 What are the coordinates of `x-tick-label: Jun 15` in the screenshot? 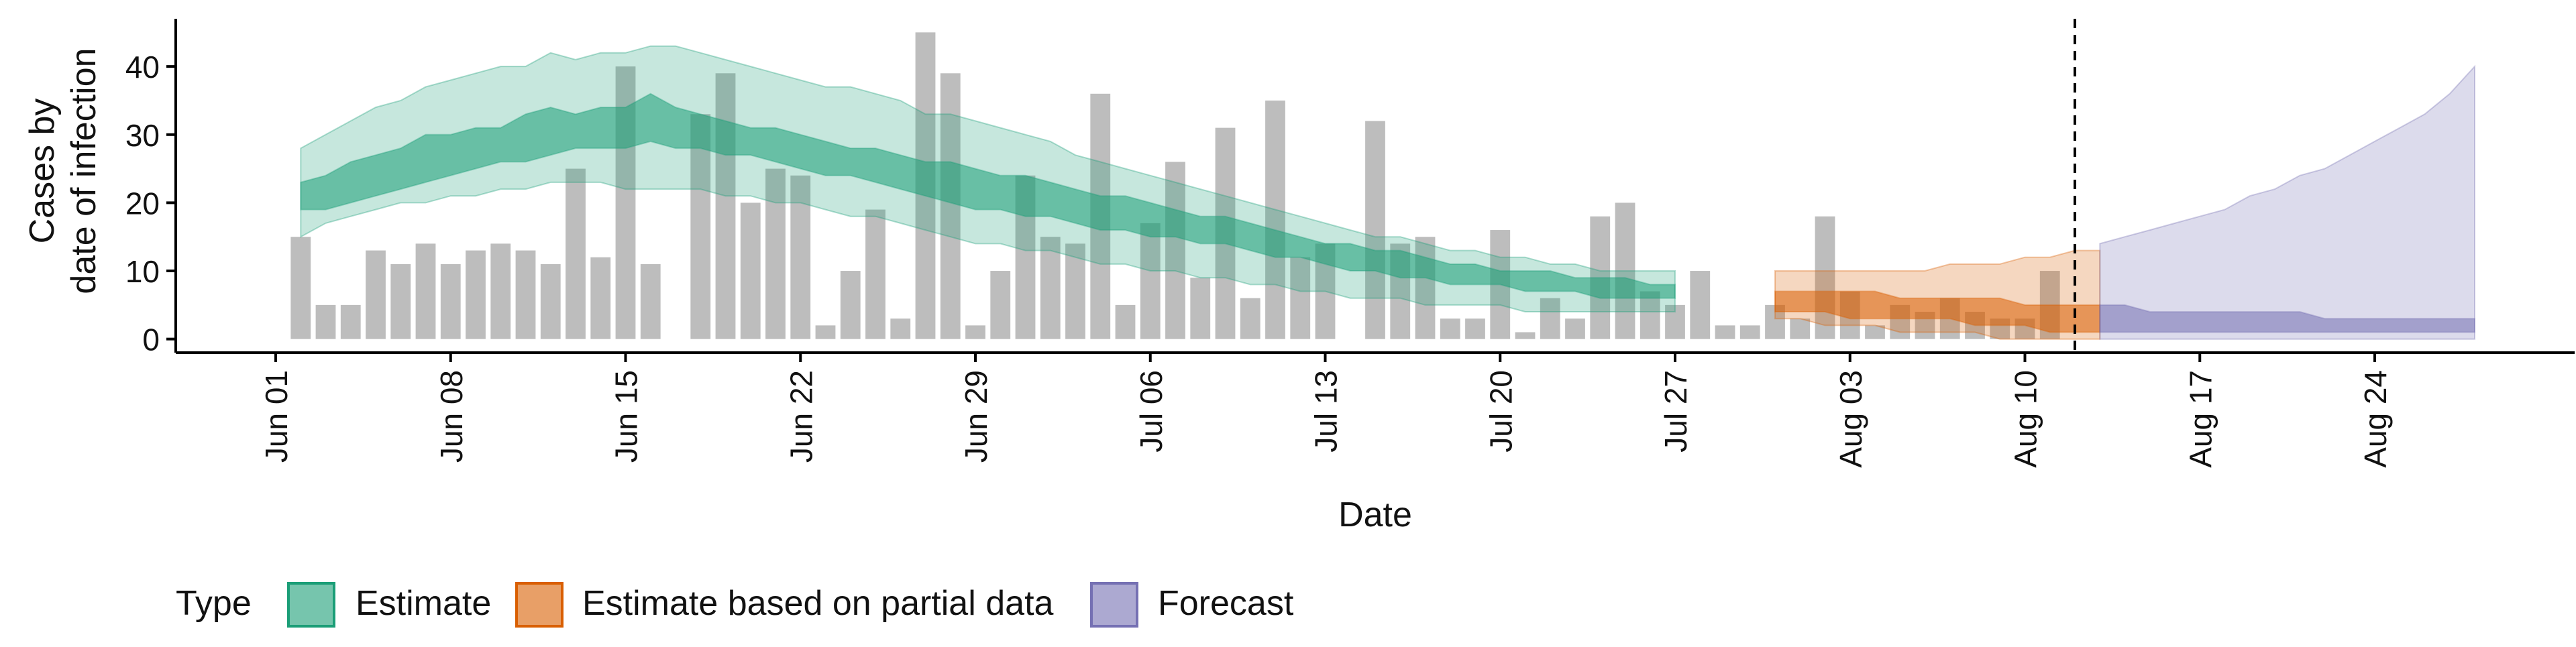 It's located at (626, 417).